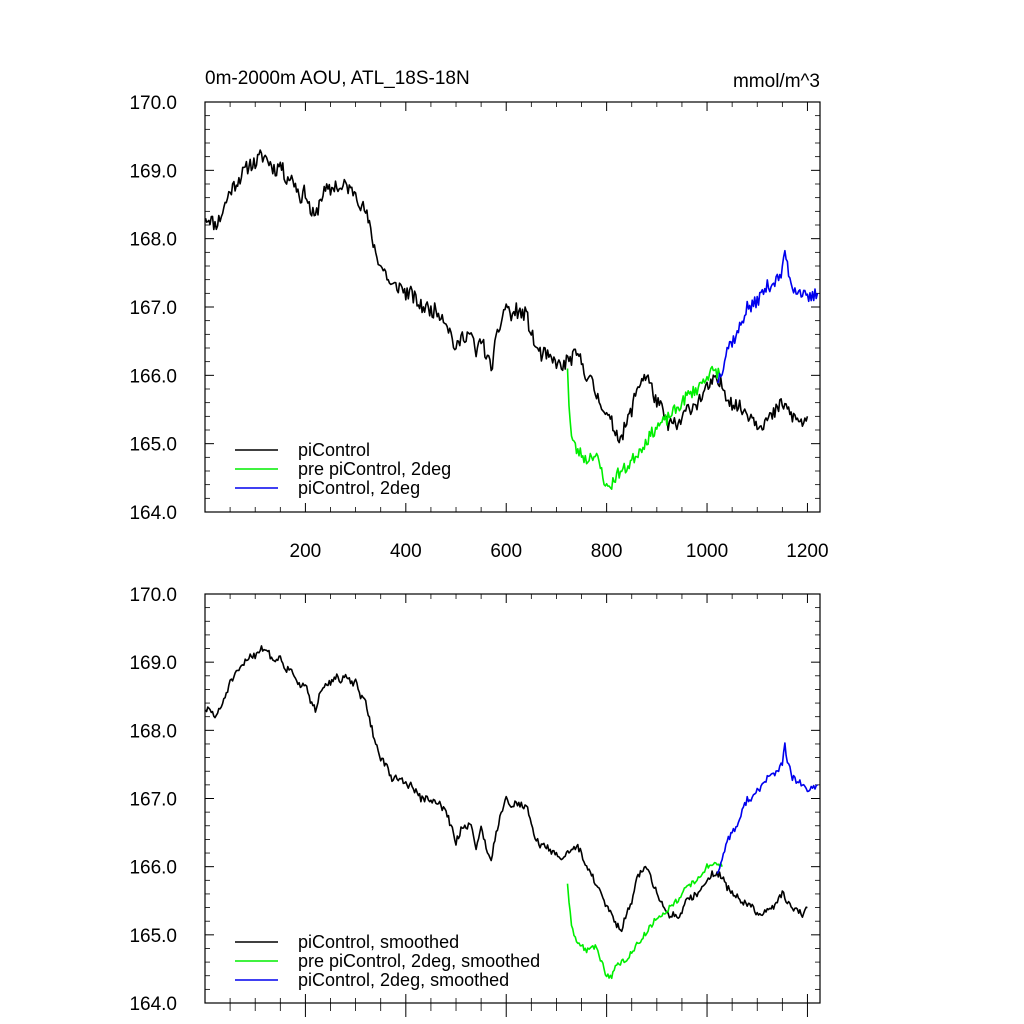  What do you see at coordinates (707, 551) in the screenshot?
I see `x-tick-label: 1000` at bounding box center [707, 551].